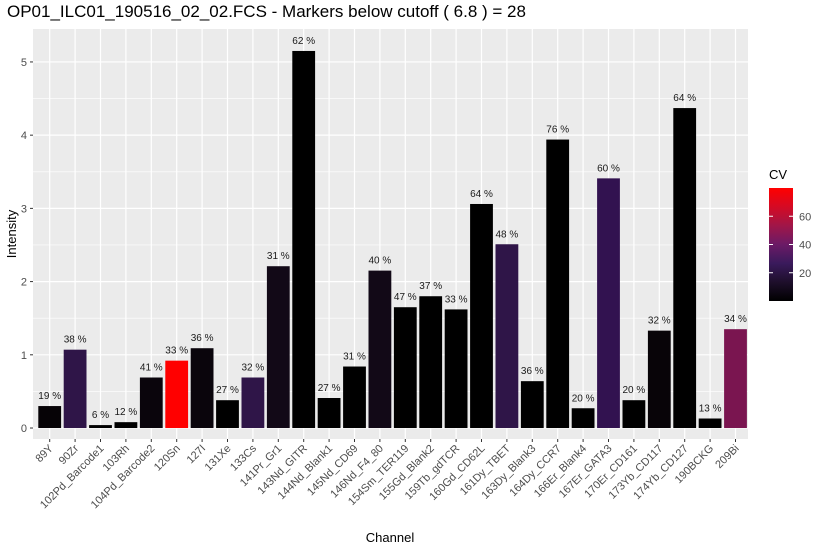  Describe the element at coordinates (557, 130) in the screenshot. I see `data-label: 76 %` at that location.